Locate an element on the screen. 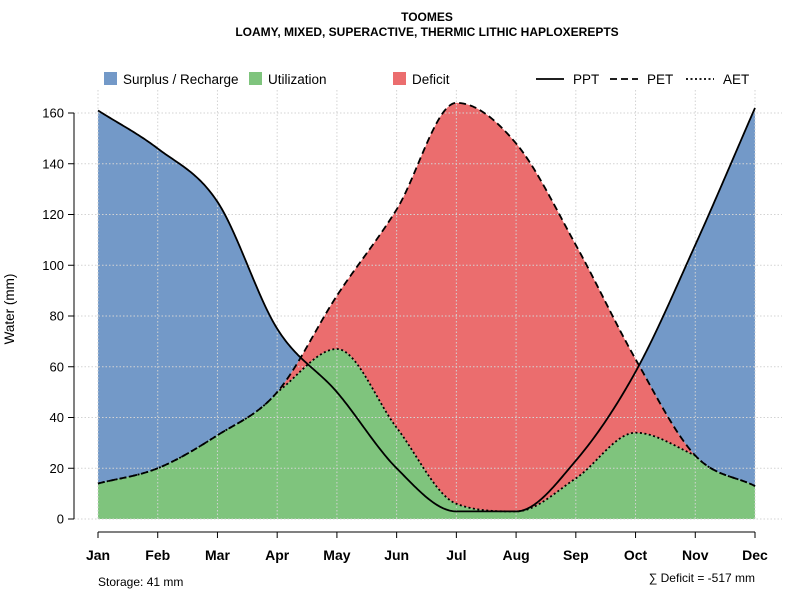 This screenshot has width=800, height=600. legend-label: Utilization is located at coordinates (297, 79).